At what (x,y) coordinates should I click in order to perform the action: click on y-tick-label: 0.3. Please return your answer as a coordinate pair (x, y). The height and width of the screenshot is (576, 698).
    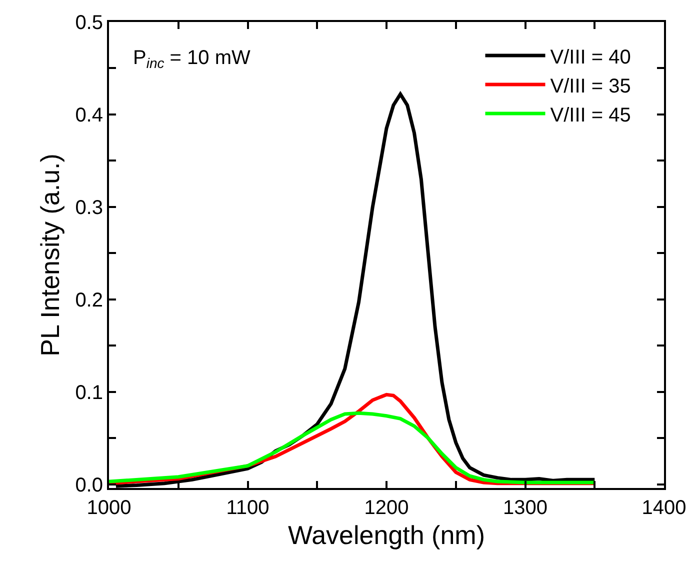
    Looking at the image, I should click on (89, 207).